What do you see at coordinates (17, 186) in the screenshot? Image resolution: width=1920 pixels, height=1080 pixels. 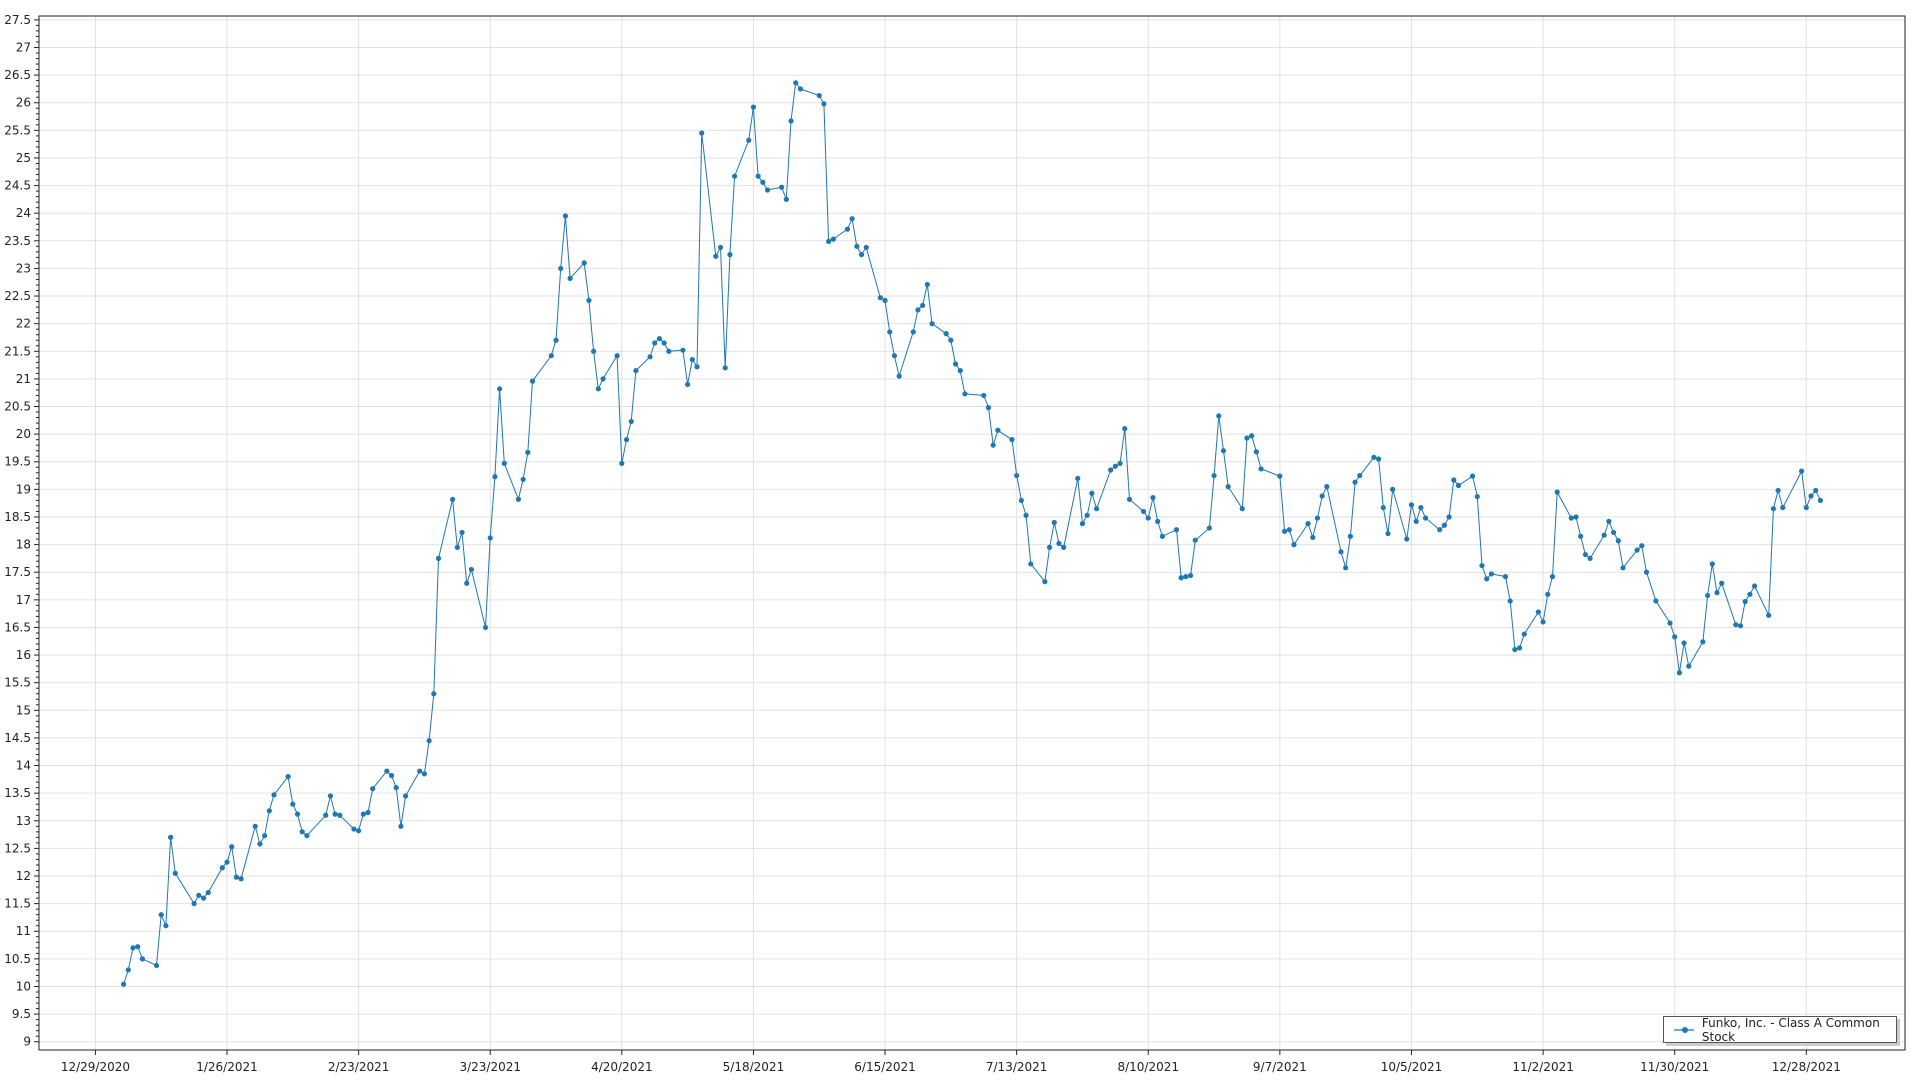 I see `y-tick-label: 24.5` at bounding box center [17, 186].